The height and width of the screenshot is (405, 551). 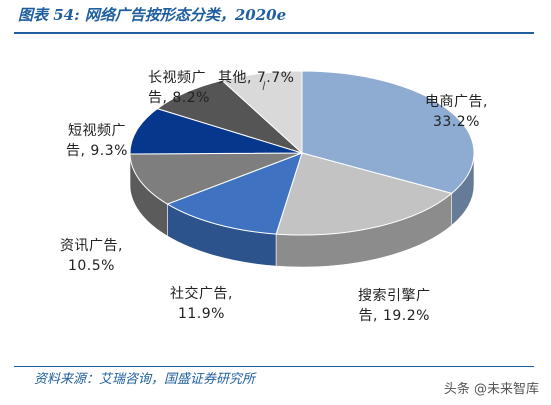 I want to click on label-other-line1: 其他, 7.7%, so click(x=256, y=78).